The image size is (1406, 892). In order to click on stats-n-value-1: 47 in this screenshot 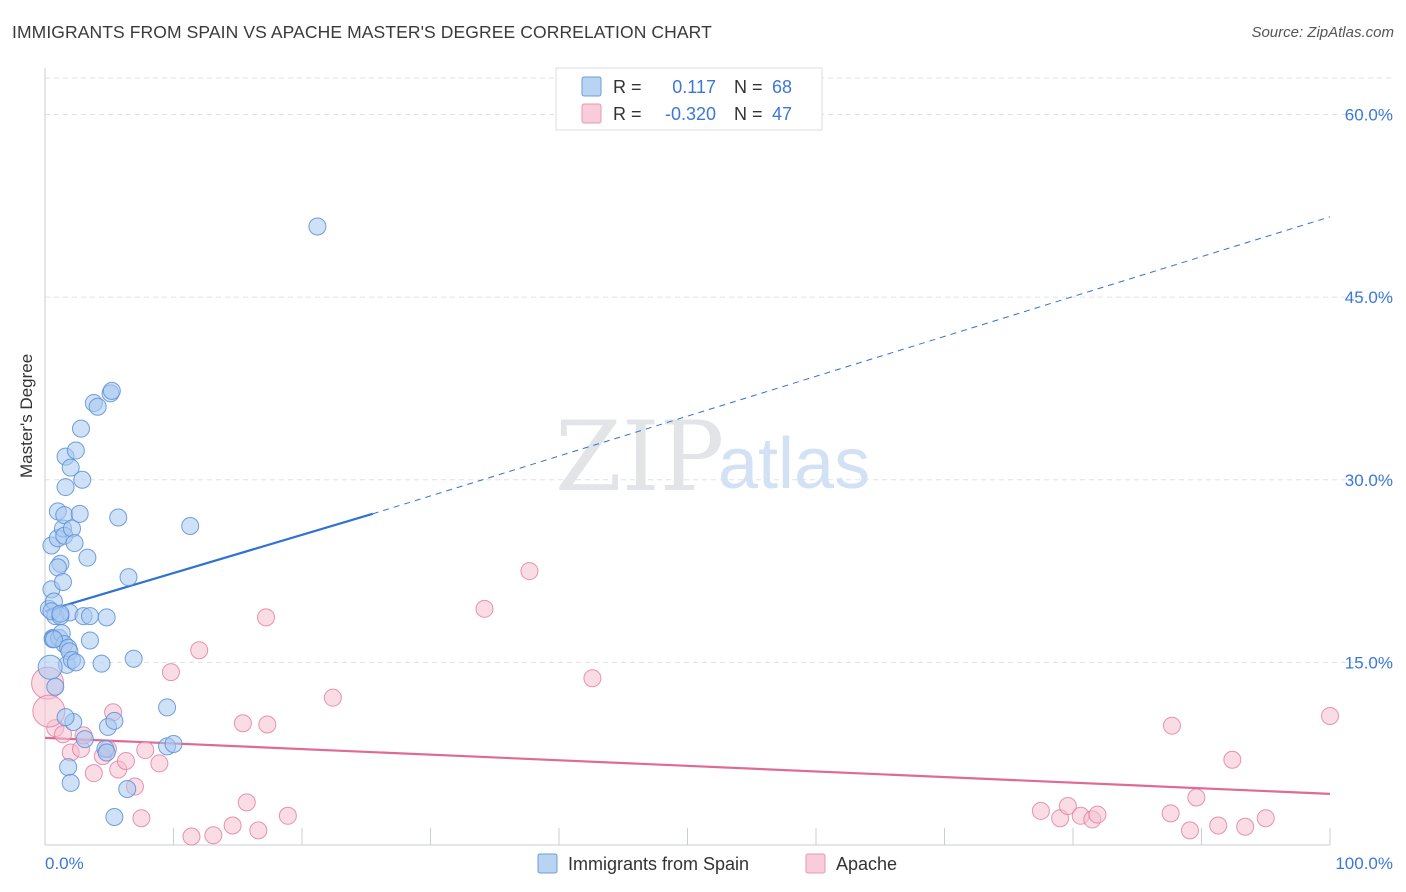, I will do `click(782, 114)`.